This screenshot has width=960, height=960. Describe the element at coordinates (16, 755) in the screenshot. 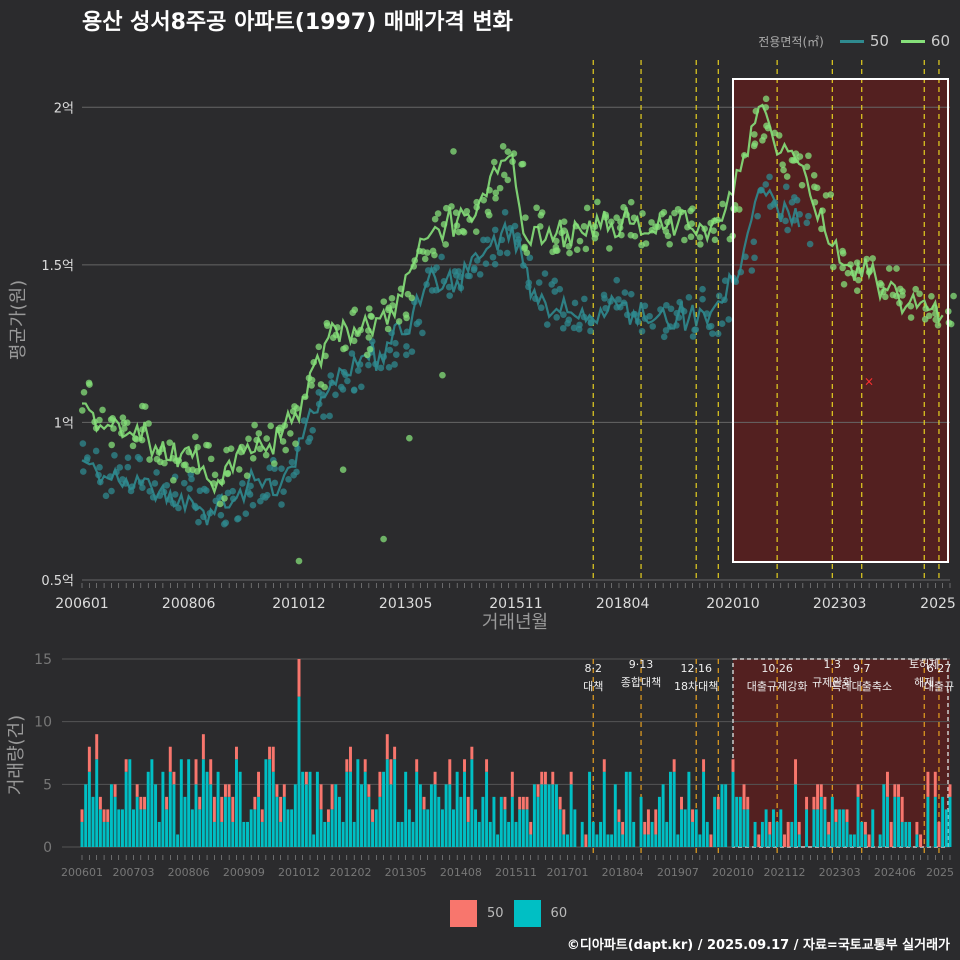

I see `volume-y-axis-title: 거래량(건)` at that location.